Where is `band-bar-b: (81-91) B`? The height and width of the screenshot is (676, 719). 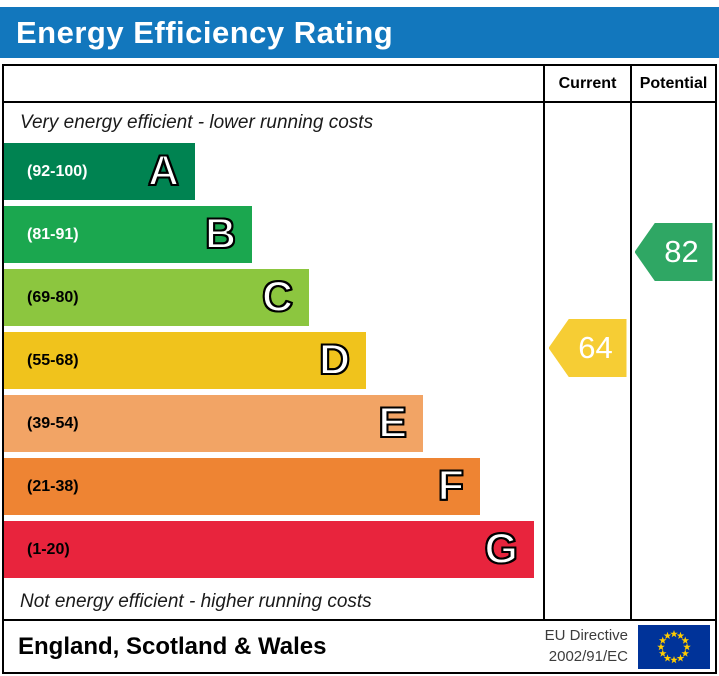 band-bar-b: (81-91) B is located at coordinates (128, 234).